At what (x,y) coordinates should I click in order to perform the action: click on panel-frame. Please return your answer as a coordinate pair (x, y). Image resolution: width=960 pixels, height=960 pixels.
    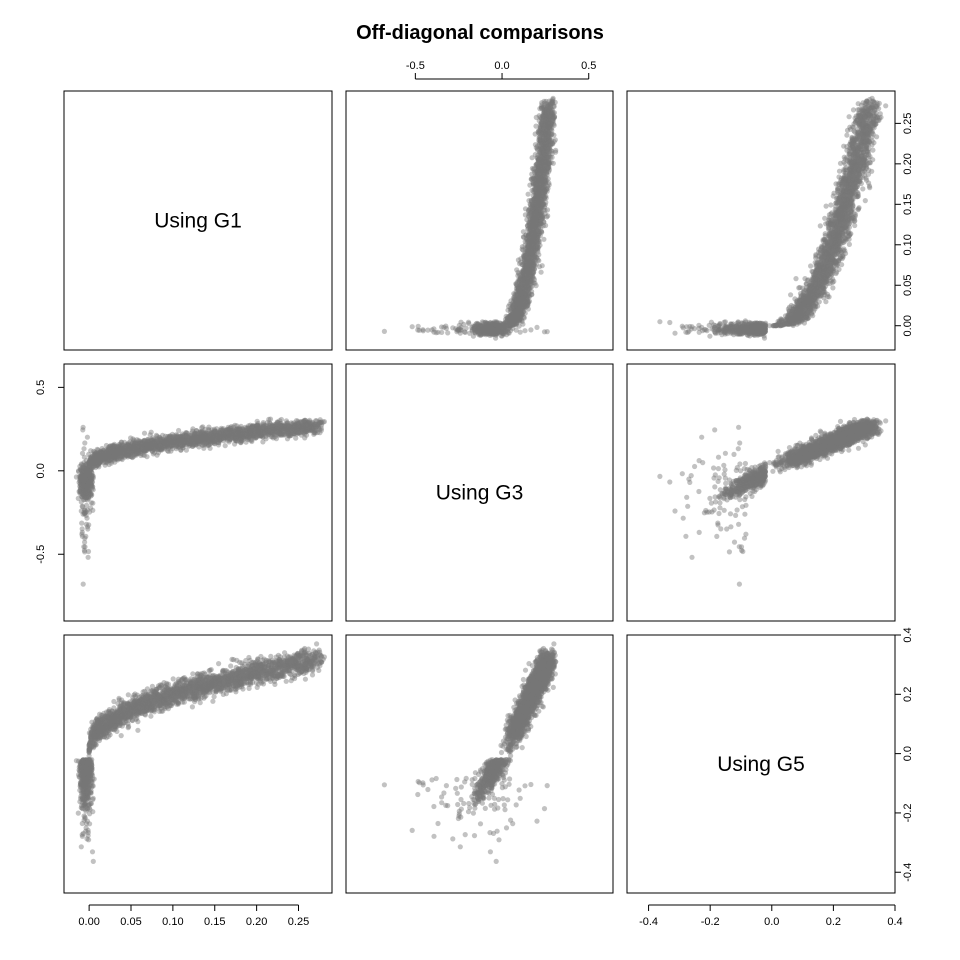
    Looking at the image, I should click on (198, 220).